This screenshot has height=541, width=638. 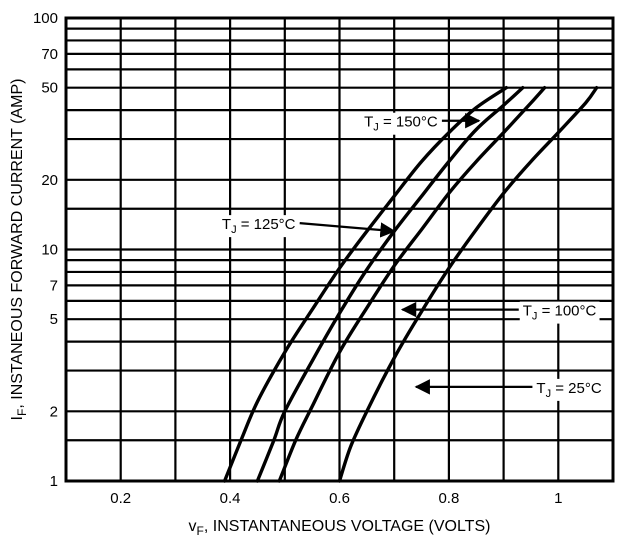 I want to click on y-tick-label: 50, so click(x=49, y=88).